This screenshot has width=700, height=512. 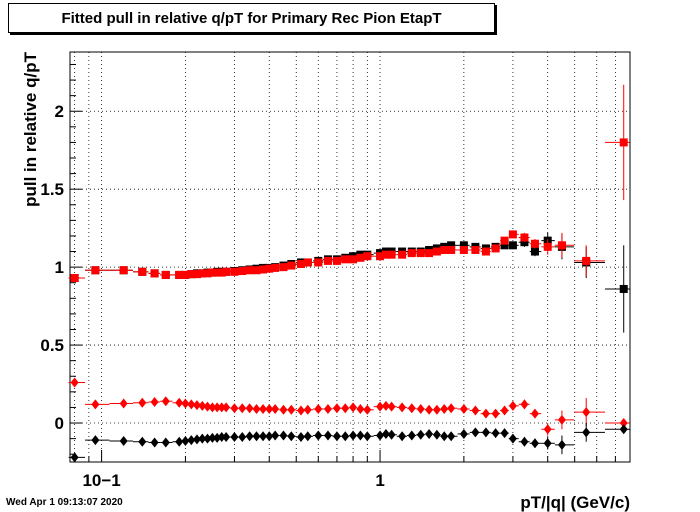 What do you see at coordinates (379, 480) in the screenshot?
I see `x-tick-label: 1` at bounding box center [379, 480].